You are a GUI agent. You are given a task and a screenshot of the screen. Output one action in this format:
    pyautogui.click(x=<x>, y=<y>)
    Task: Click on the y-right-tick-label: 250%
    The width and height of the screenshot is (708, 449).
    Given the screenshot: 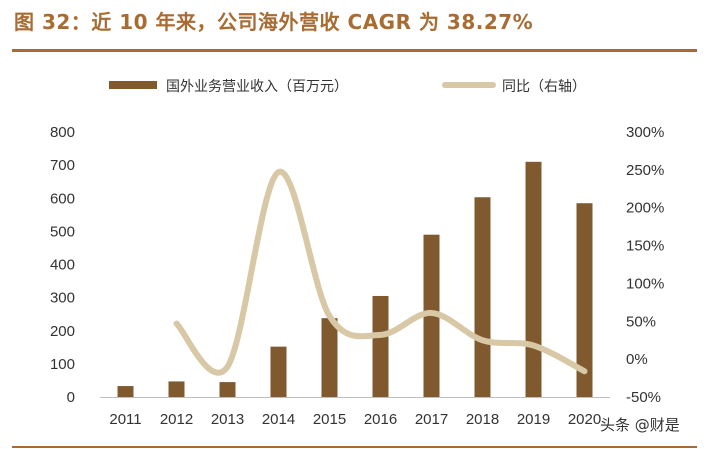 What is the action you would take?
    pyautogui.click(x=645, y=170)
    